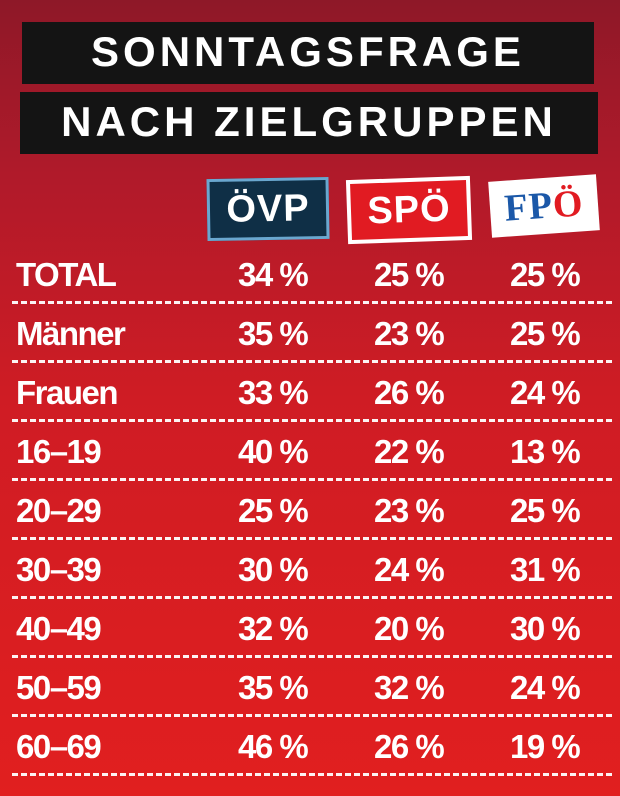 This screenshot has height=796, width=620. Describe the element at coordinates (409, 451) in the screenshot. I see `spoe-value: 22 %` at that location.